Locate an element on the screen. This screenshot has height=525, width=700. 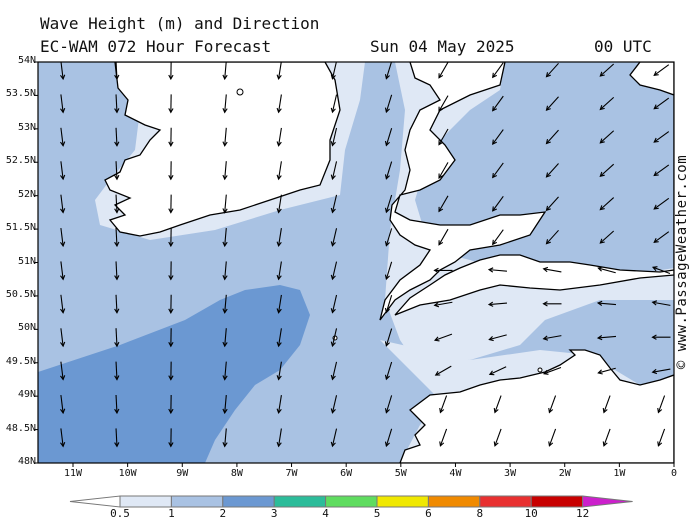
latitude-label: 53N is located at coordinates (26, 127).